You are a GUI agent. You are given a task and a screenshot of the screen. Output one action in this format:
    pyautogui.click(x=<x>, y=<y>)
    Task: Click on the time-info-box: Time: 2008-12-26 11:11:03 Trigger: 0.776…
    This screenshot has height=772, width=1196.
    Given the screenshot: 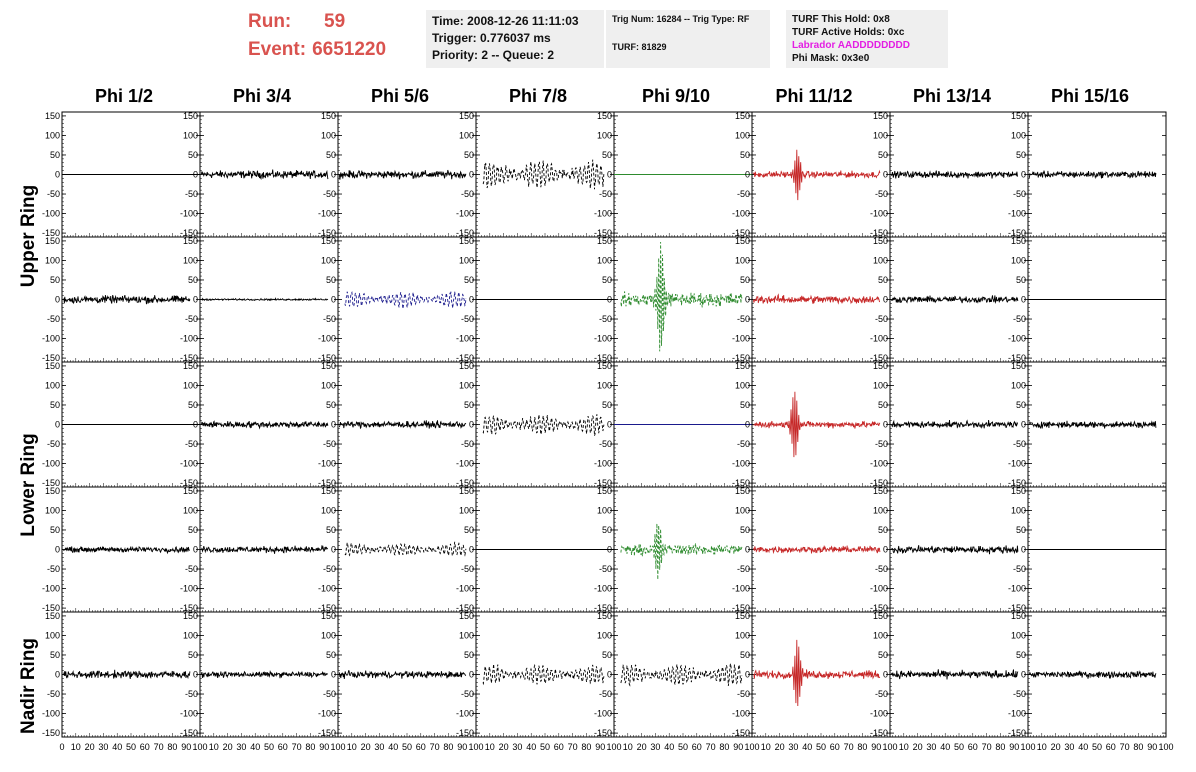 What is the action you would take?
    pyautogui.click(x=515, y=39)
    